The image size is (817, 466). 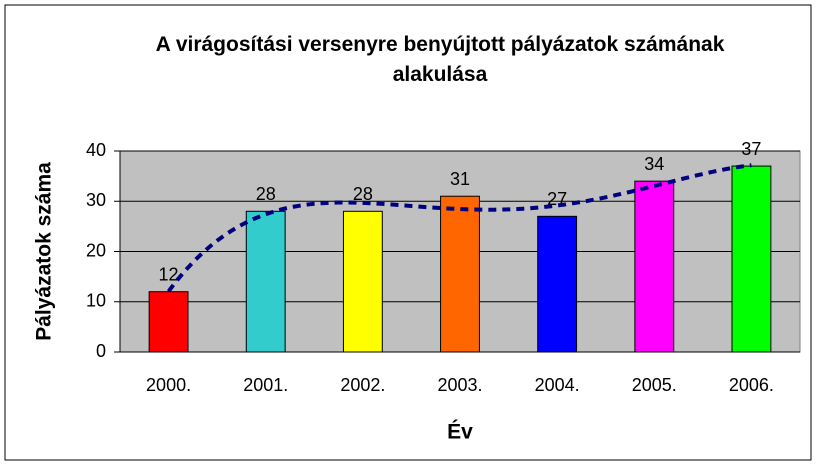 I want to click on data-label: 31, so click(x=460, y=179).